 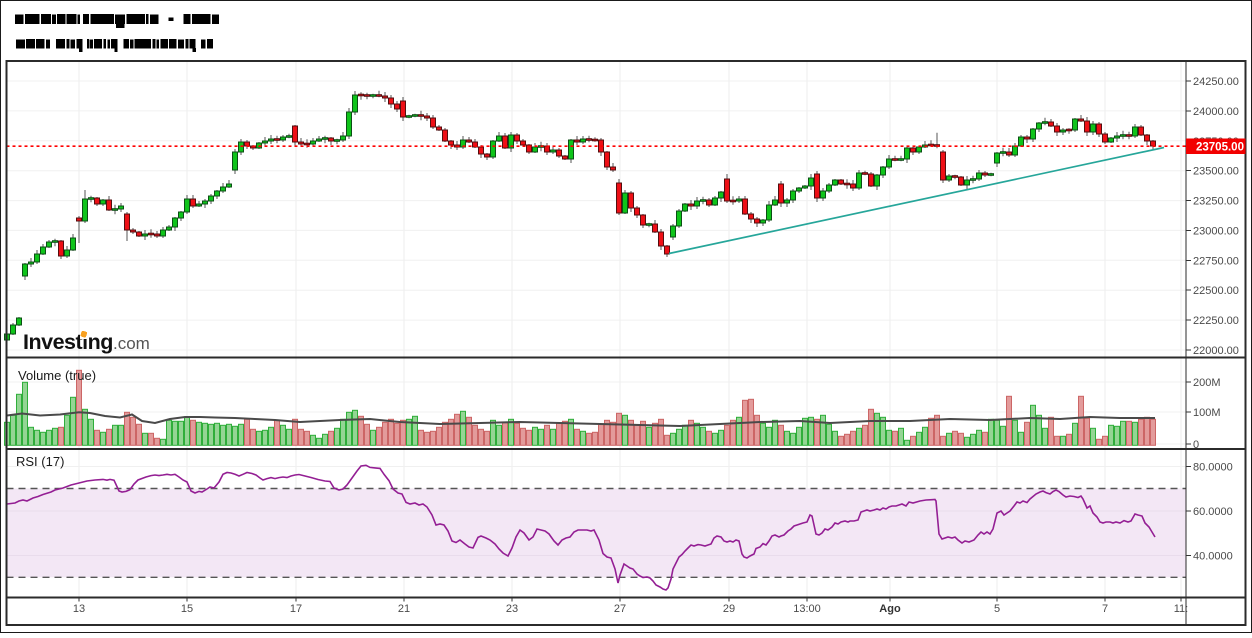 What do you see at coordinates (620, 609) in the screenshot?
I see `svg-text: 27` at bounding box center [620, 609].